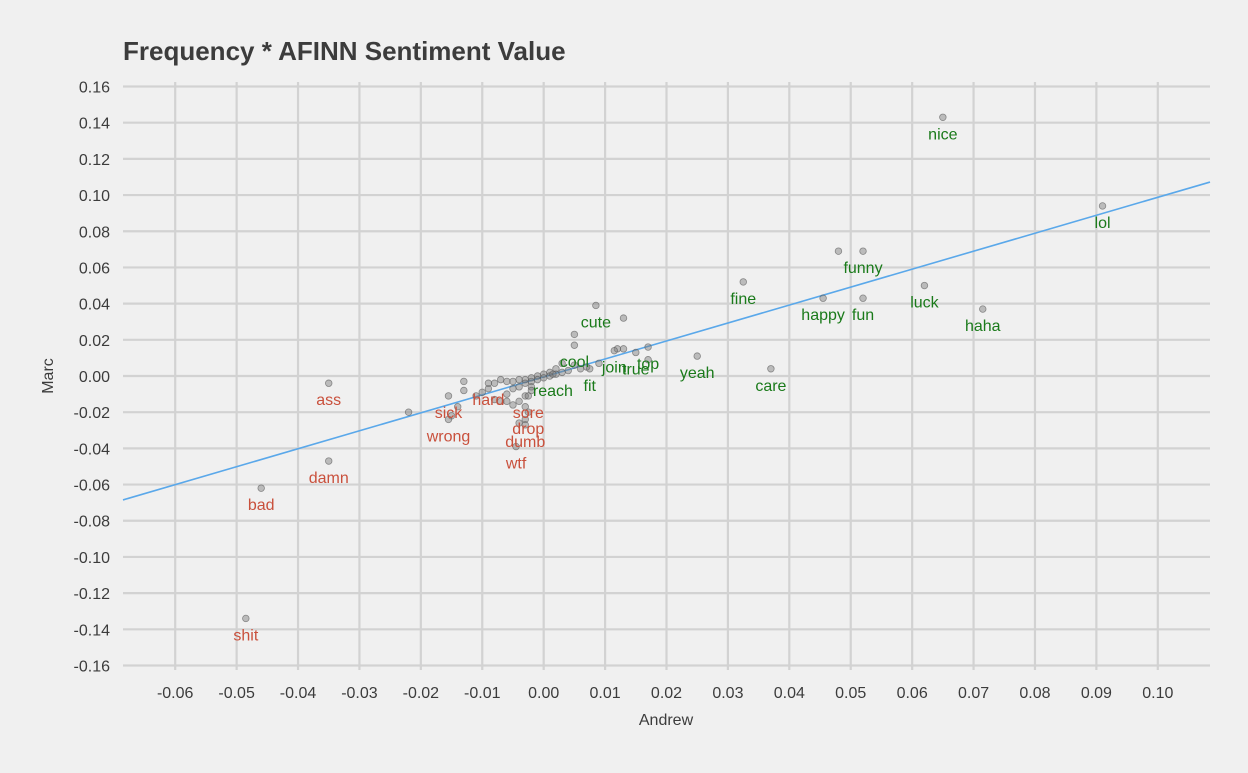  What do you see at coordinates (863, 315) in the screenshot?
I see `point-label-fun: fun` at bounding box center [863, 315].